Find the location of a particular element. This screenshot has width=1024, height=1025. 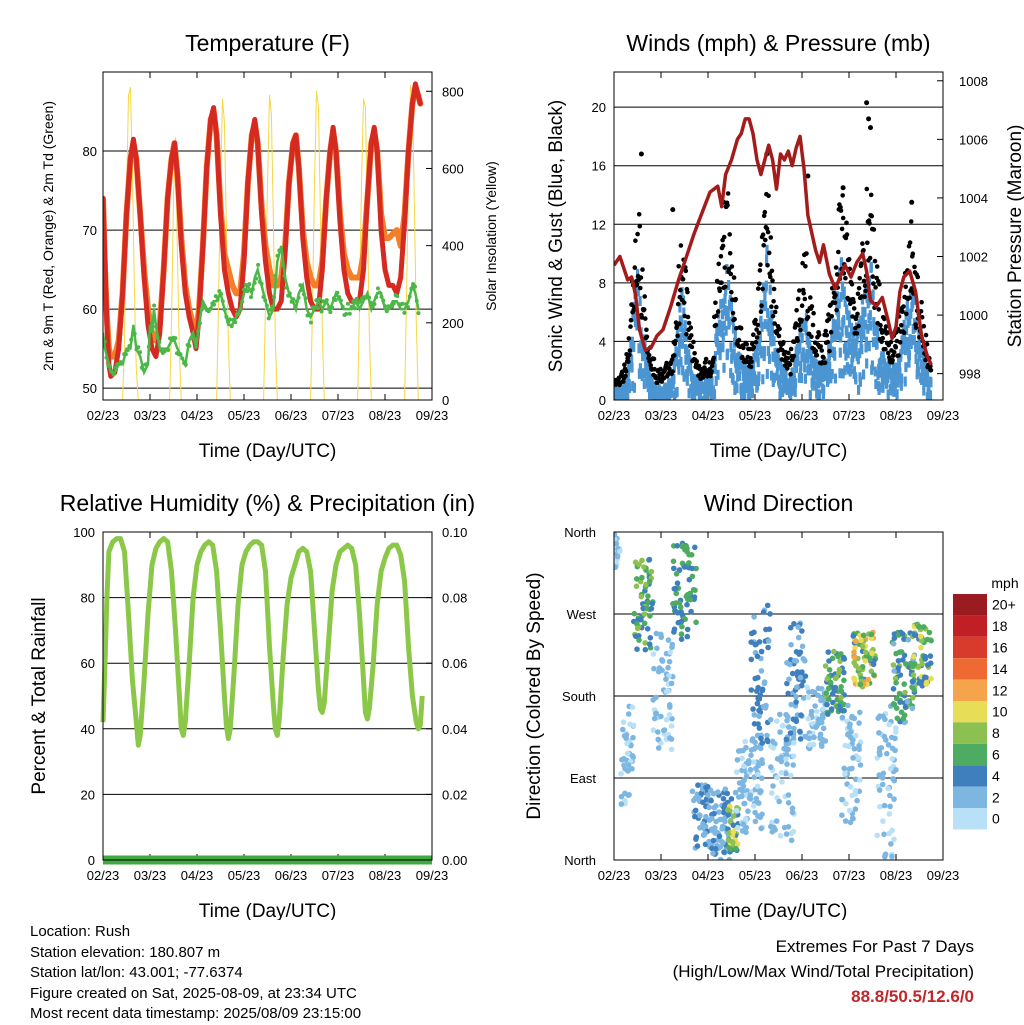

y-tick-label: 60 is located at coordinates (90, 309).